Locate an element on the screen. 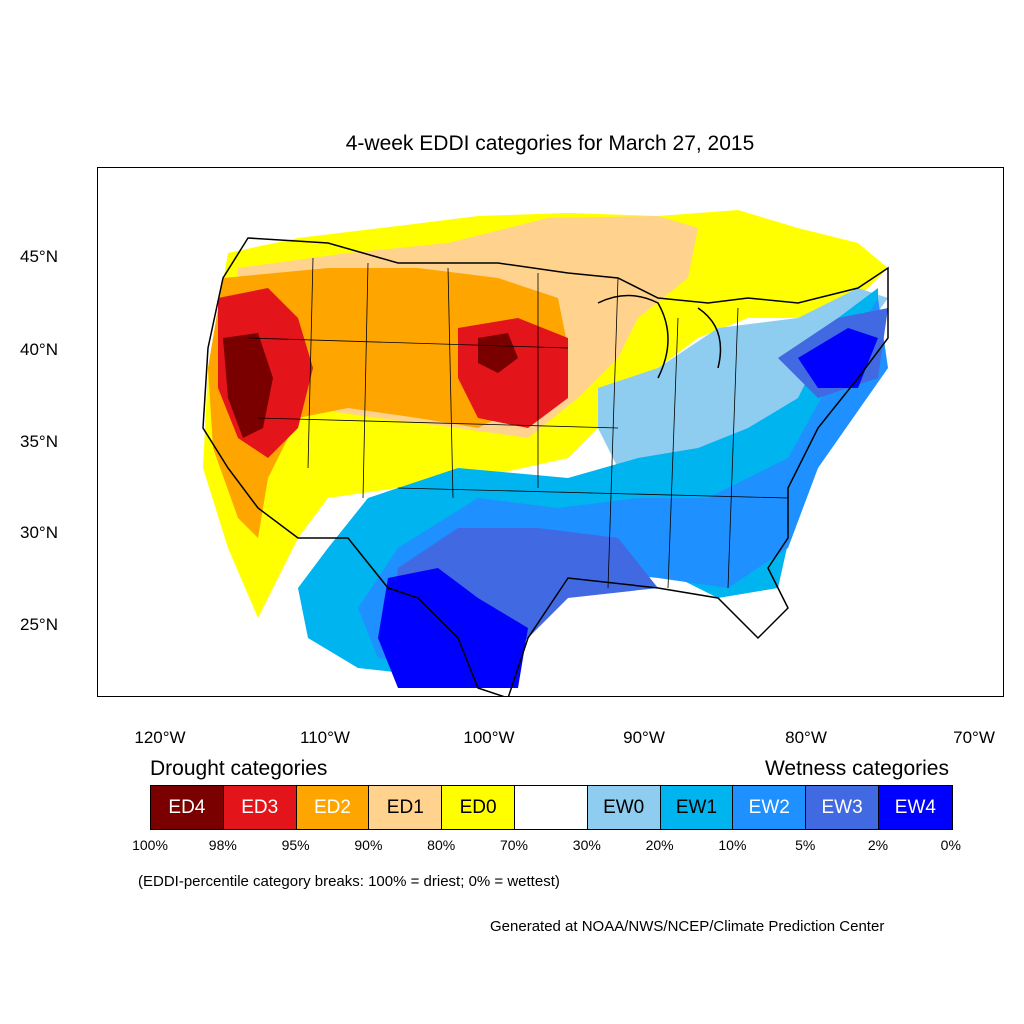  legend-cell-ew1: EW1 is located at coordinates (697, 807).